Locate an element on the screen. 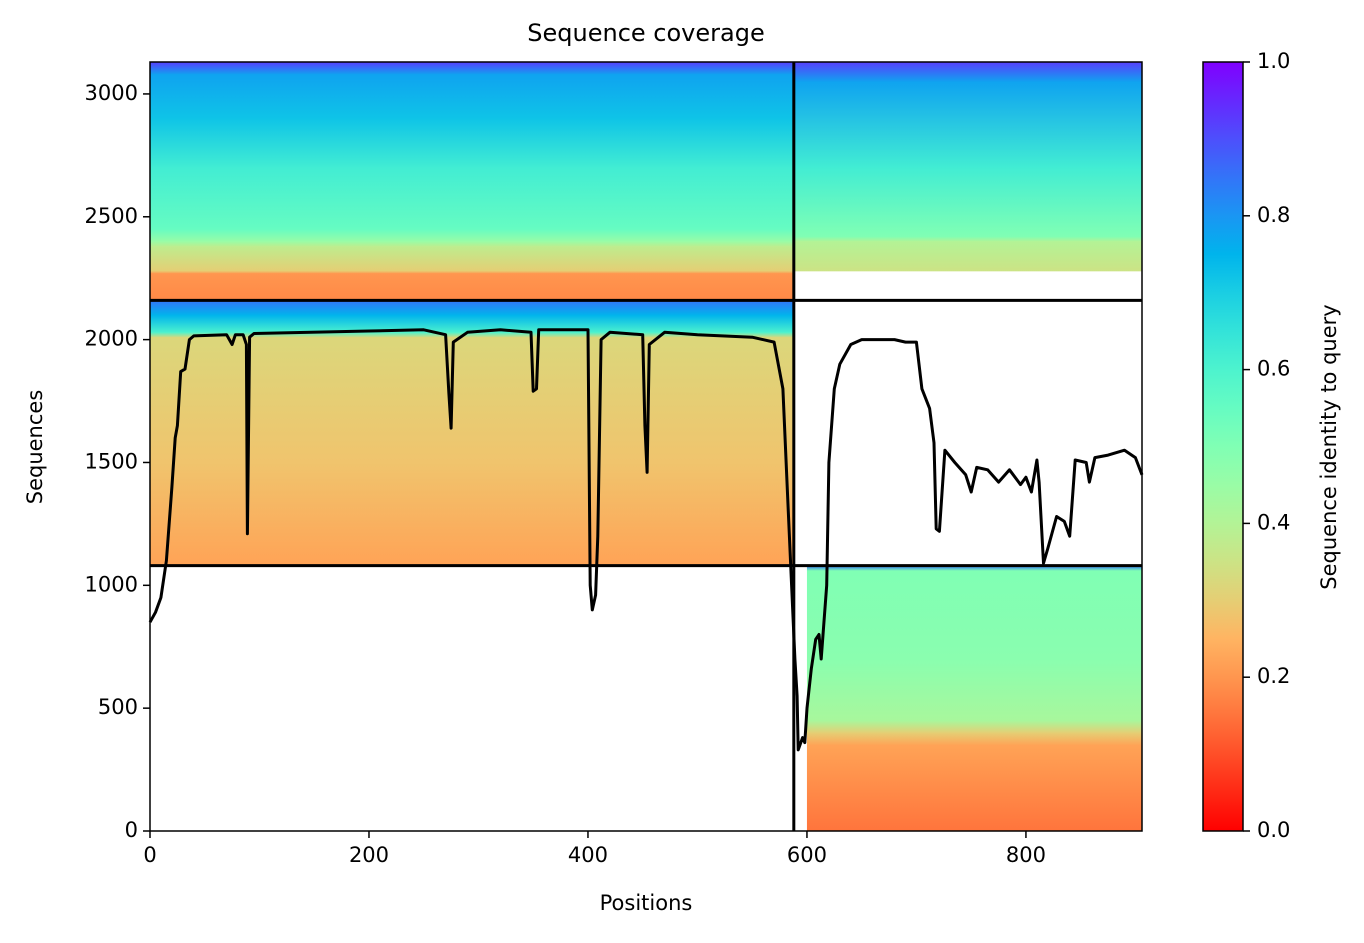 The width and height of the screenshot is (1364, 943). colorbar-tick-label: 1.0 is located at coordinates (1273, 61).